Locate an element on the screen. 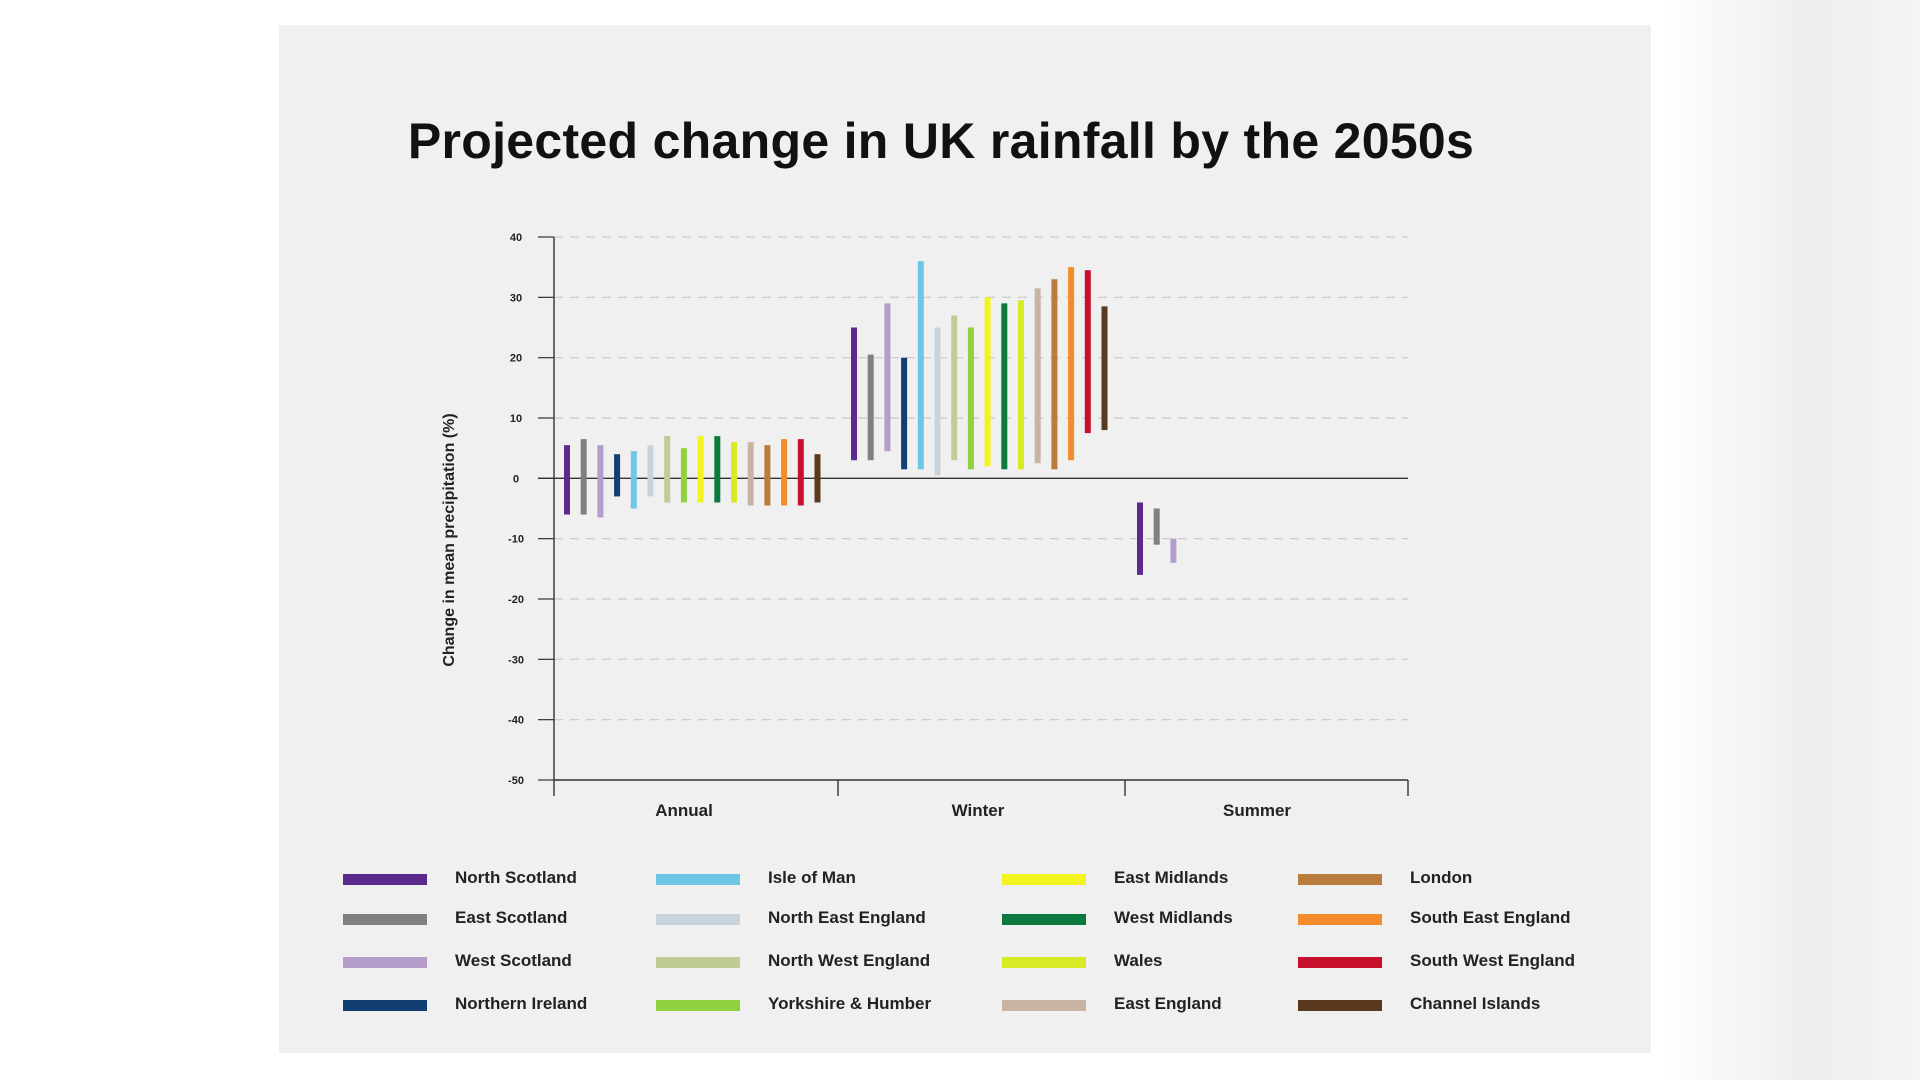  legend-label: East Midlands is located at coordinates (1171, 877).